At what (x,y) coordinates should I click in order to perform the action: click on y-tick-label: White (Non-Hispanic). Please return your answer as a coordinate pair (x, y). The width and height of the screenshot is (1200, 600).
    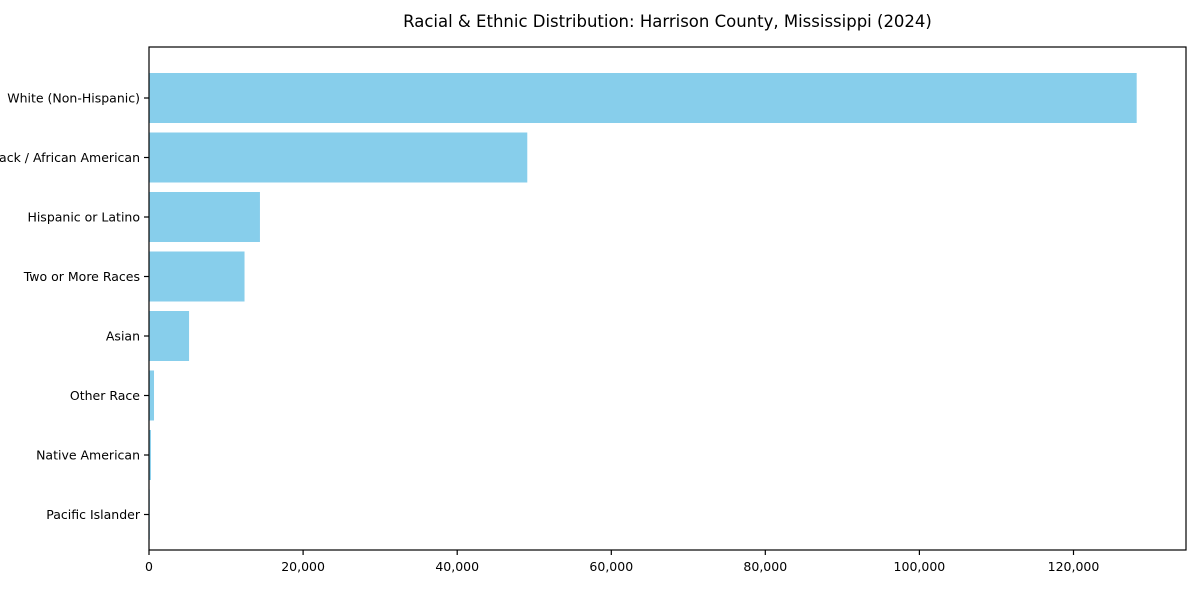
    Looking at the image, I should click on (73, 98).